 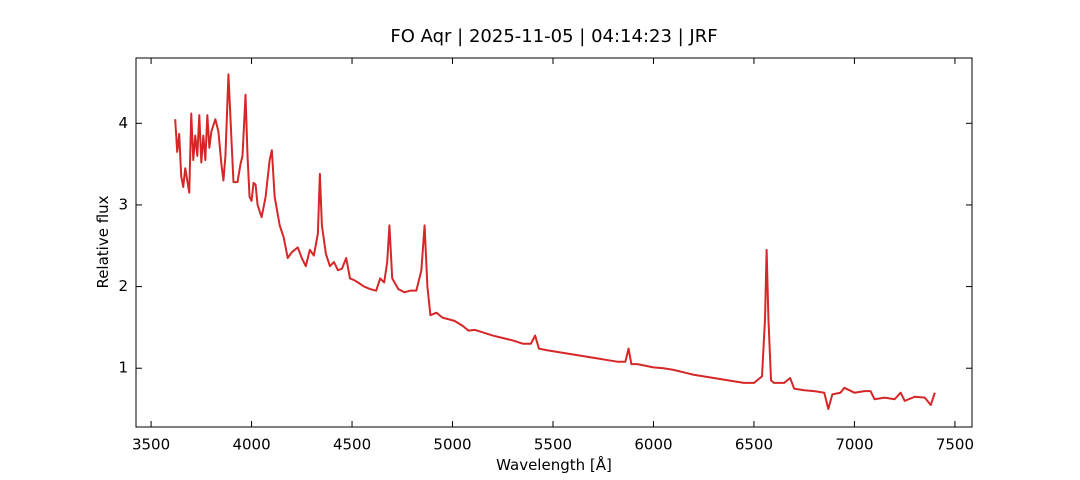 I want to click on chart-title: FO Aqr | 2025-11-05 | 04:14:23 | JRF, so click(x=553, y=36).